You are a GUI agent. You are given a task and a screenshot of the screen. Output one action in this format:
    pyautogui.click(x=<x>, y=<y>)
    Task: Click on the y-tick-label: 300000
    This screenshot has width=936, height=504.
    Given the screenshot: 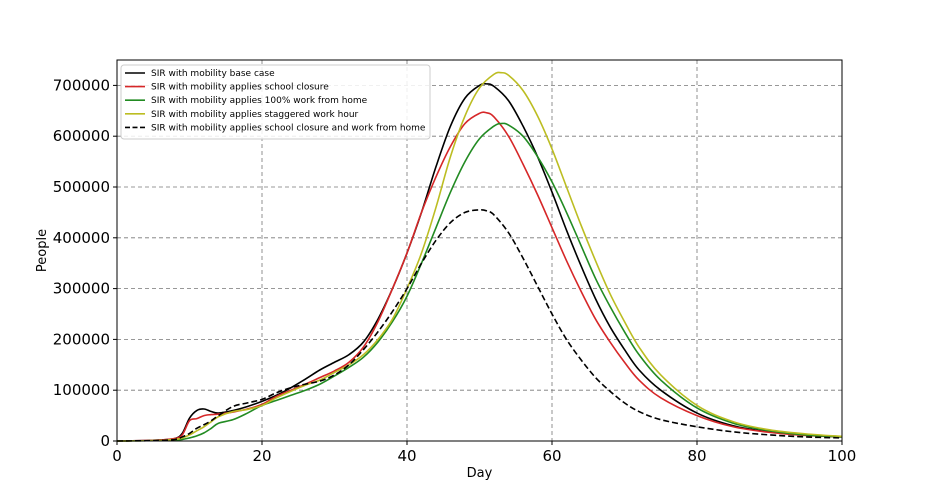 What is the action you would take?
    pyautogui.click(x=81, y=289)
    